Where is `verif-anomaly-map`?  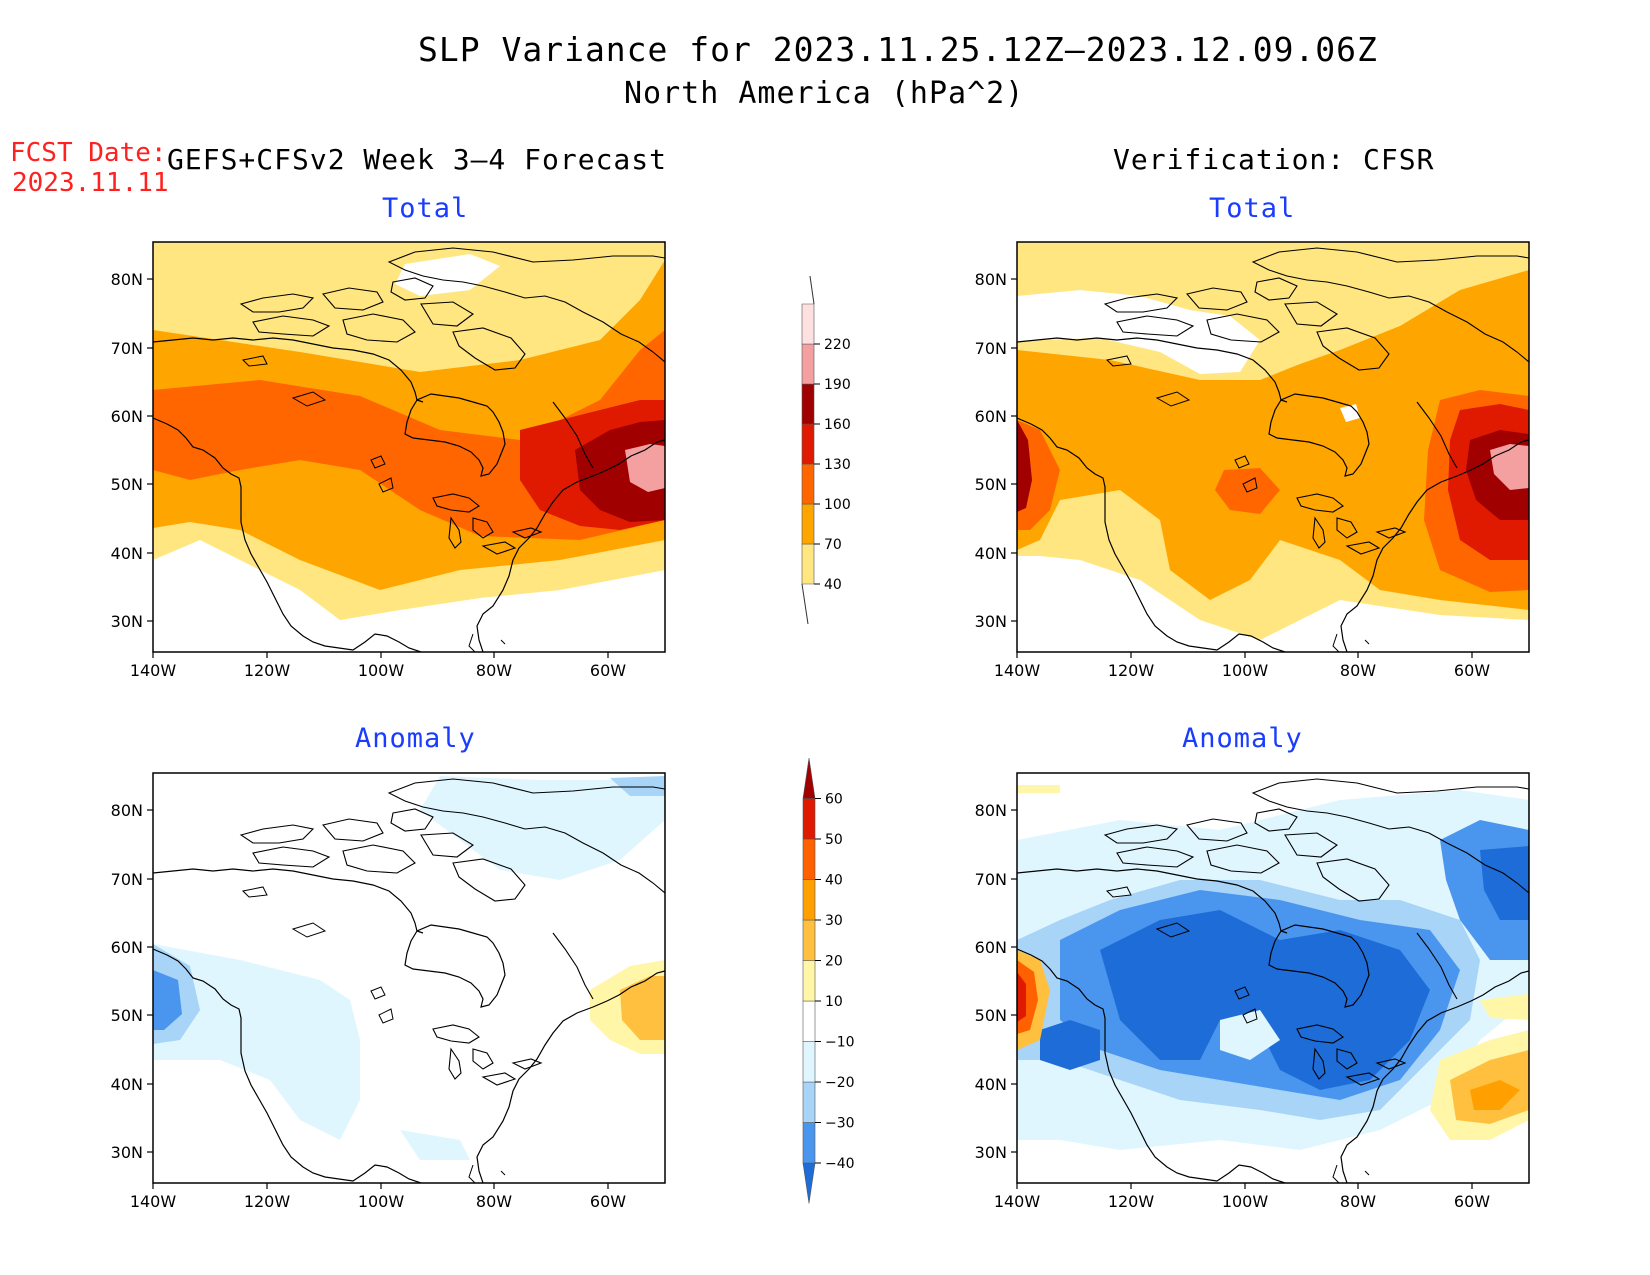 verif-anomaly-map is located at coordinates (1273, 978).